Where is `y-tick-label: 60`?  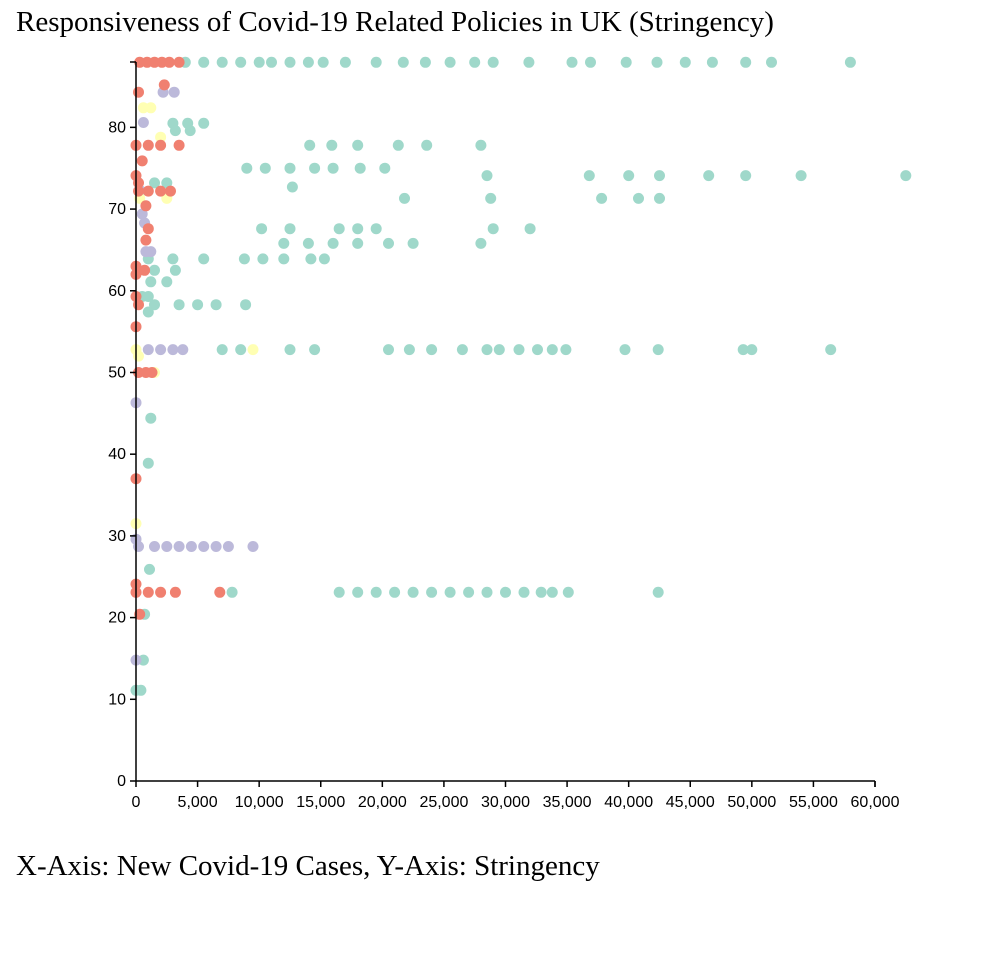 y-tick-label: 60 is located at coordinates (117, 291).